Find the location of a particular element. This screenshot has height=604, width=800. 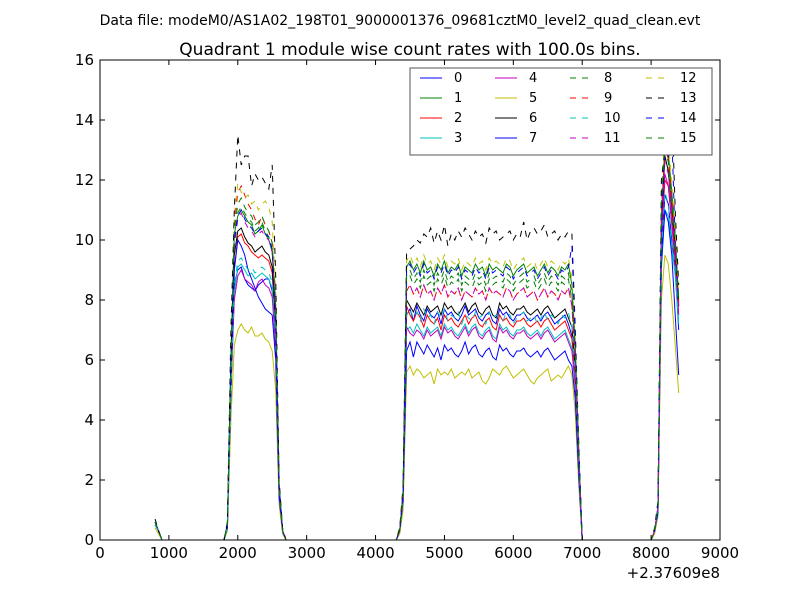

legend-label-1: 1 is located at coordinates (458, 98).